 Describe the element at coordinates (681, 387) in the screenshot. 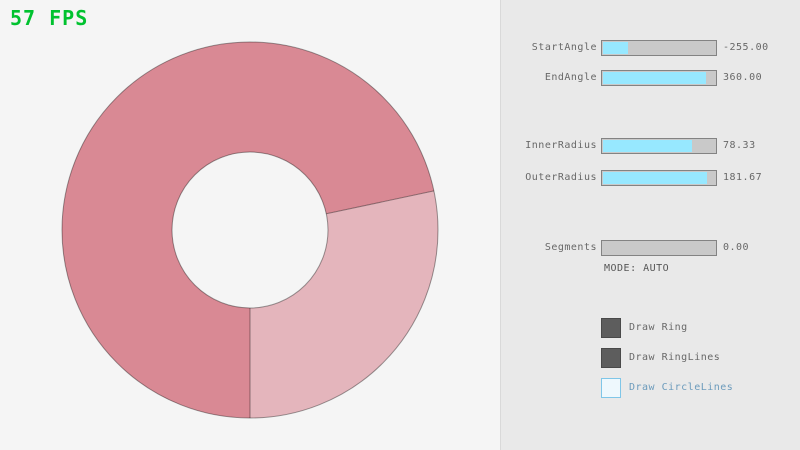

I see `checkbox-label: Draw CircleLines` at that location.